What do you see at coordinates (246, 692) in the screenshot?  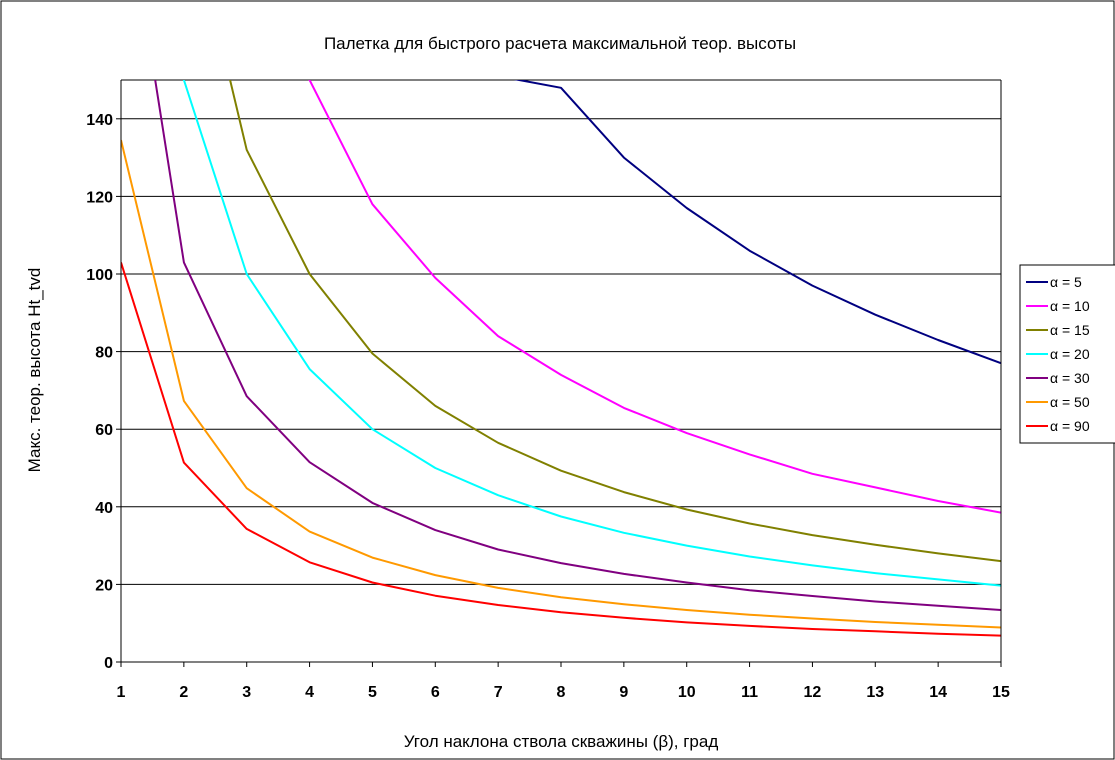 I see `x-tick-label: 3` at bounding box center [246, 692].